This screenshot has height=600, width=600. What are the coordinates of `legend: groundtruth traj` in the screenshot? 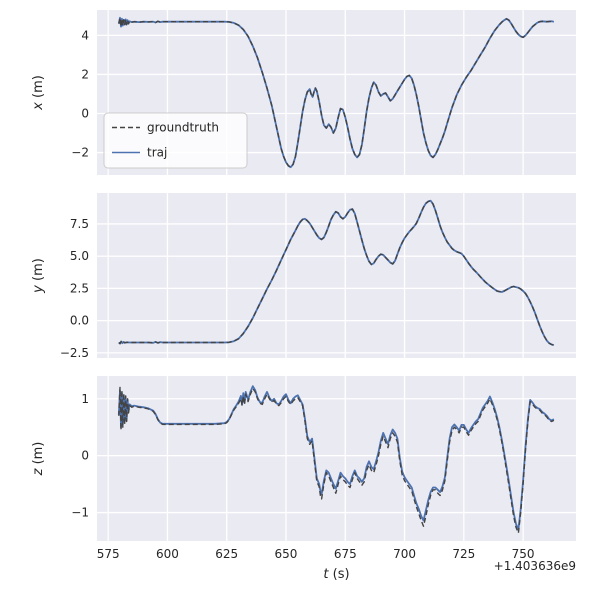 It's located at (175, 140).